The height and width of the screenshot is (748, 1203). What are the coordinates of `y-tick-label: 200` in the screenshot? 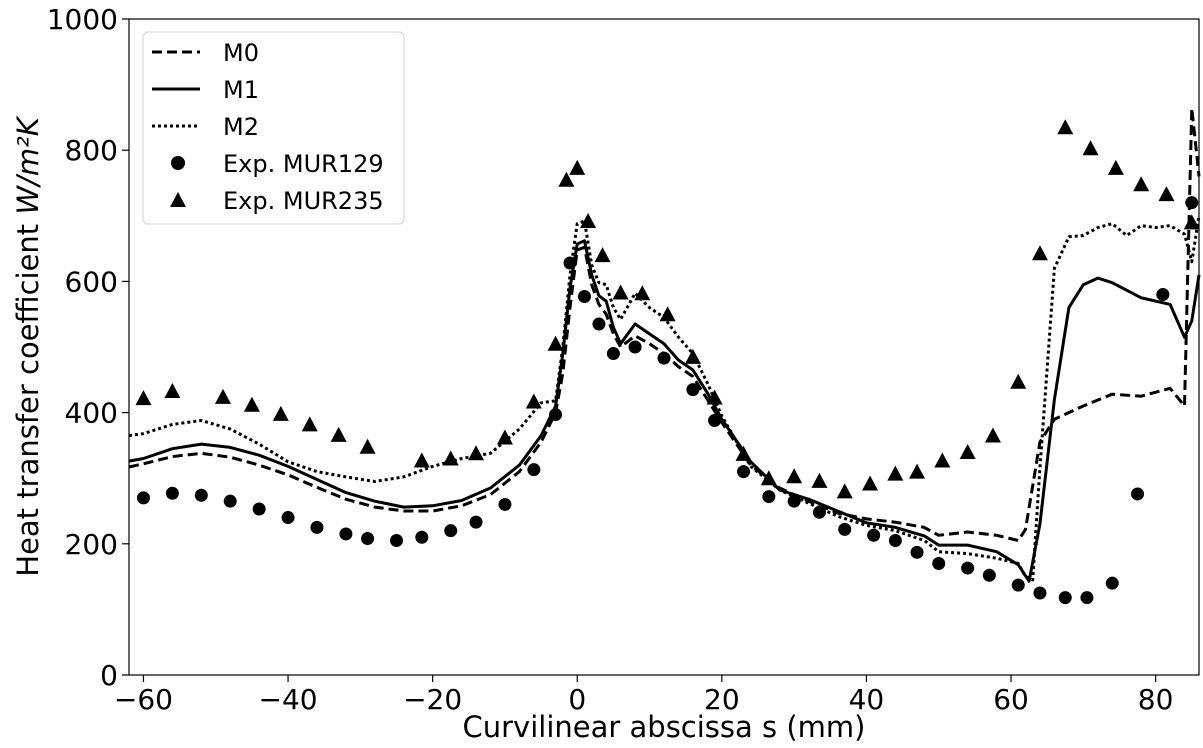 It's located at (91, 544).